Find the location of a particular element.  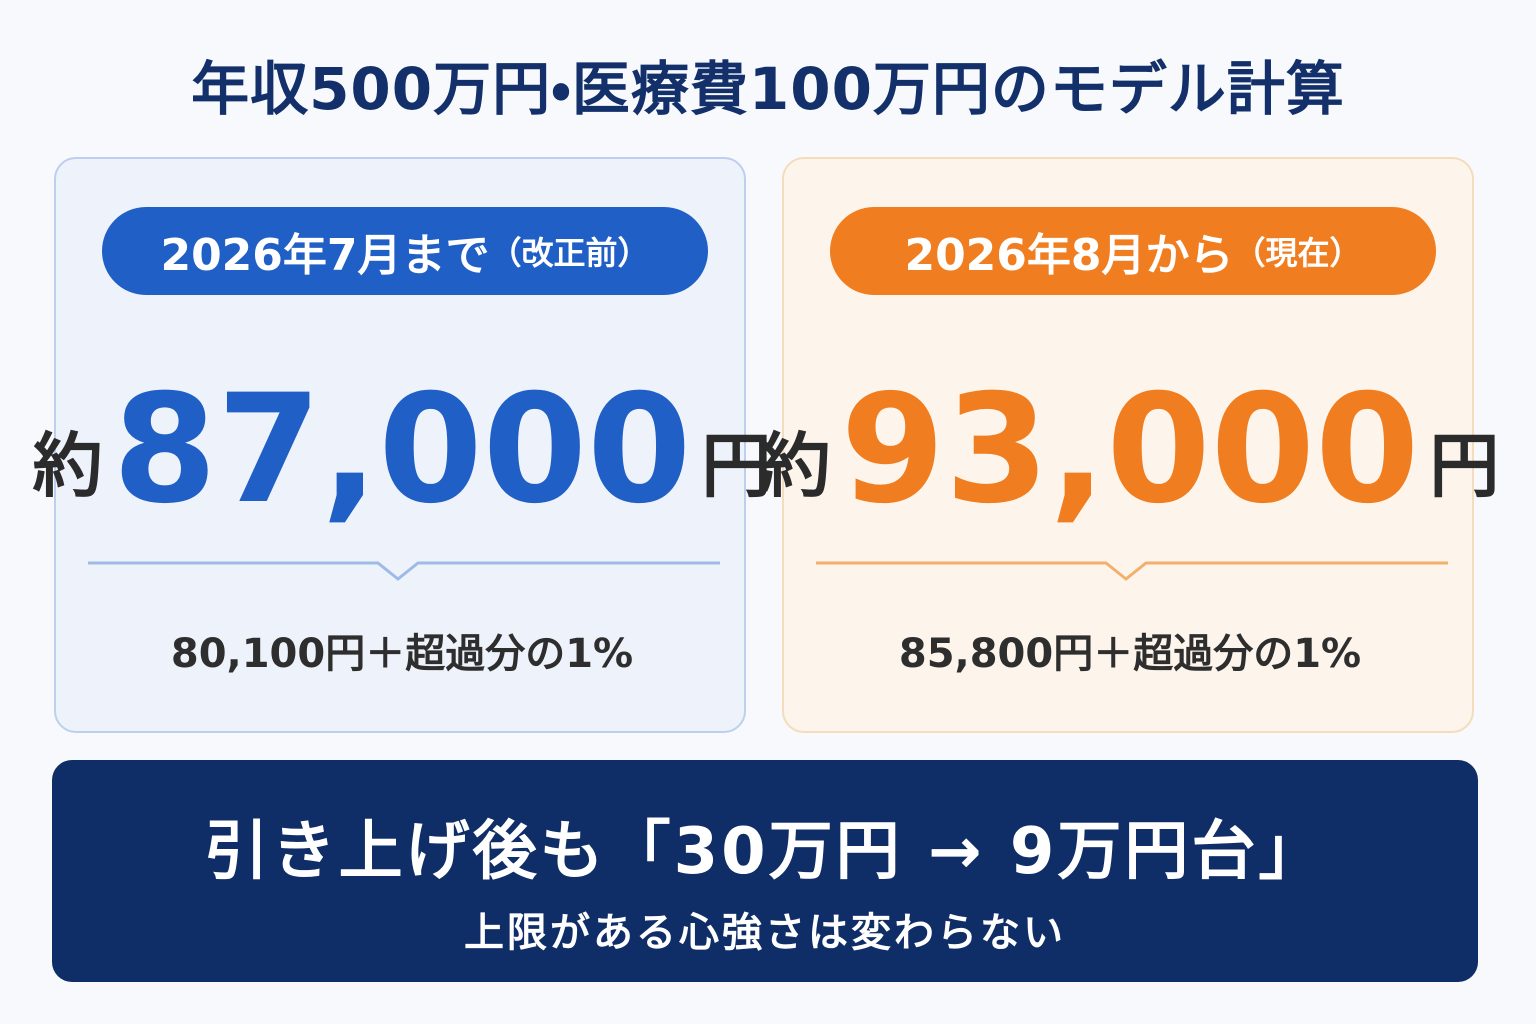

headline: 引き上げ後も「30万円 → 9万円台」 is located at coordinates (765, 852).